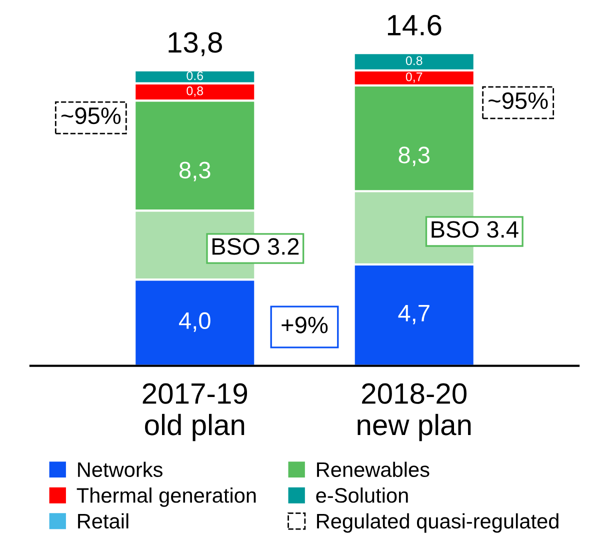 This screenshot has width=609, height=546. I want to click on legend-label: Retail, so click(103, 521).